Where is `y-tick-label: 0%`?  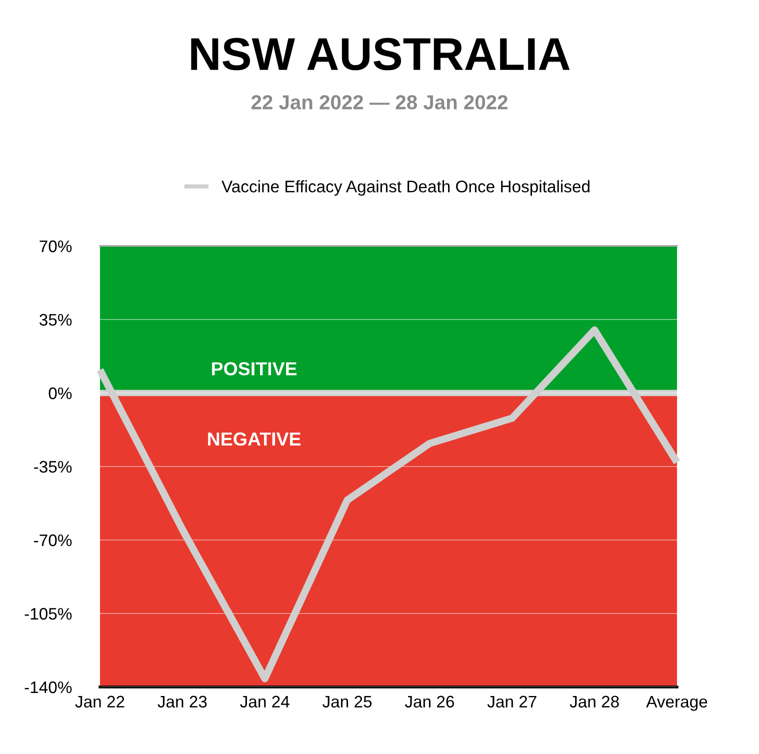
y-tick-label: 0% is located at coordinates (60, 393).